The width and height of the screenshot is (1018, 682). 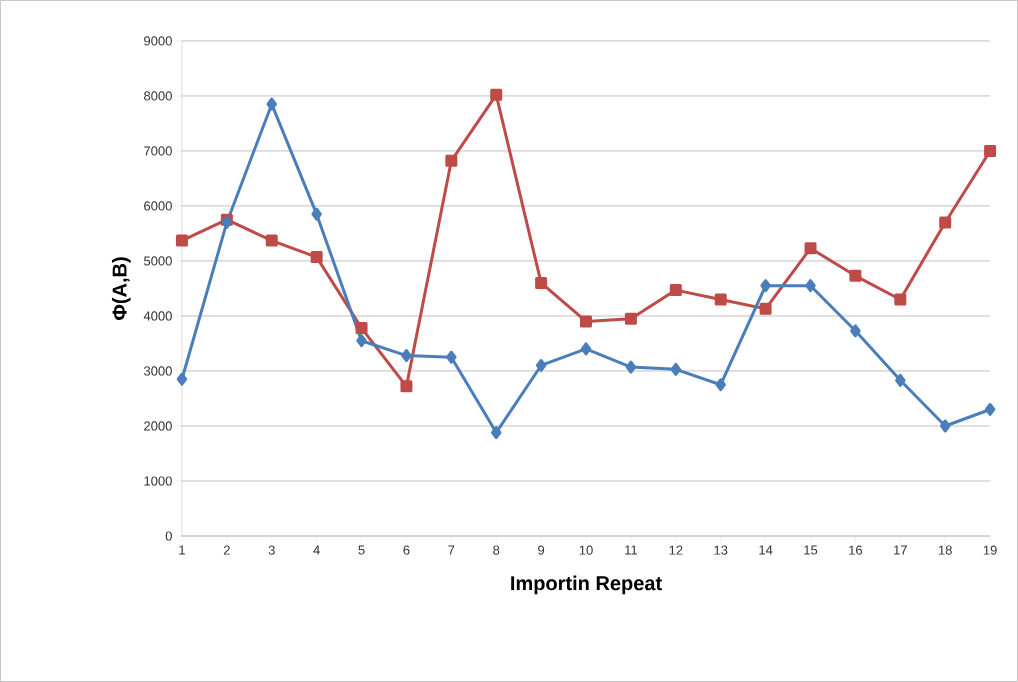 What do you see at coordinates (121, 288) in the screenshot?
I see `y-axis-title: Φ(A,B)` at bounding box center [121, 288].